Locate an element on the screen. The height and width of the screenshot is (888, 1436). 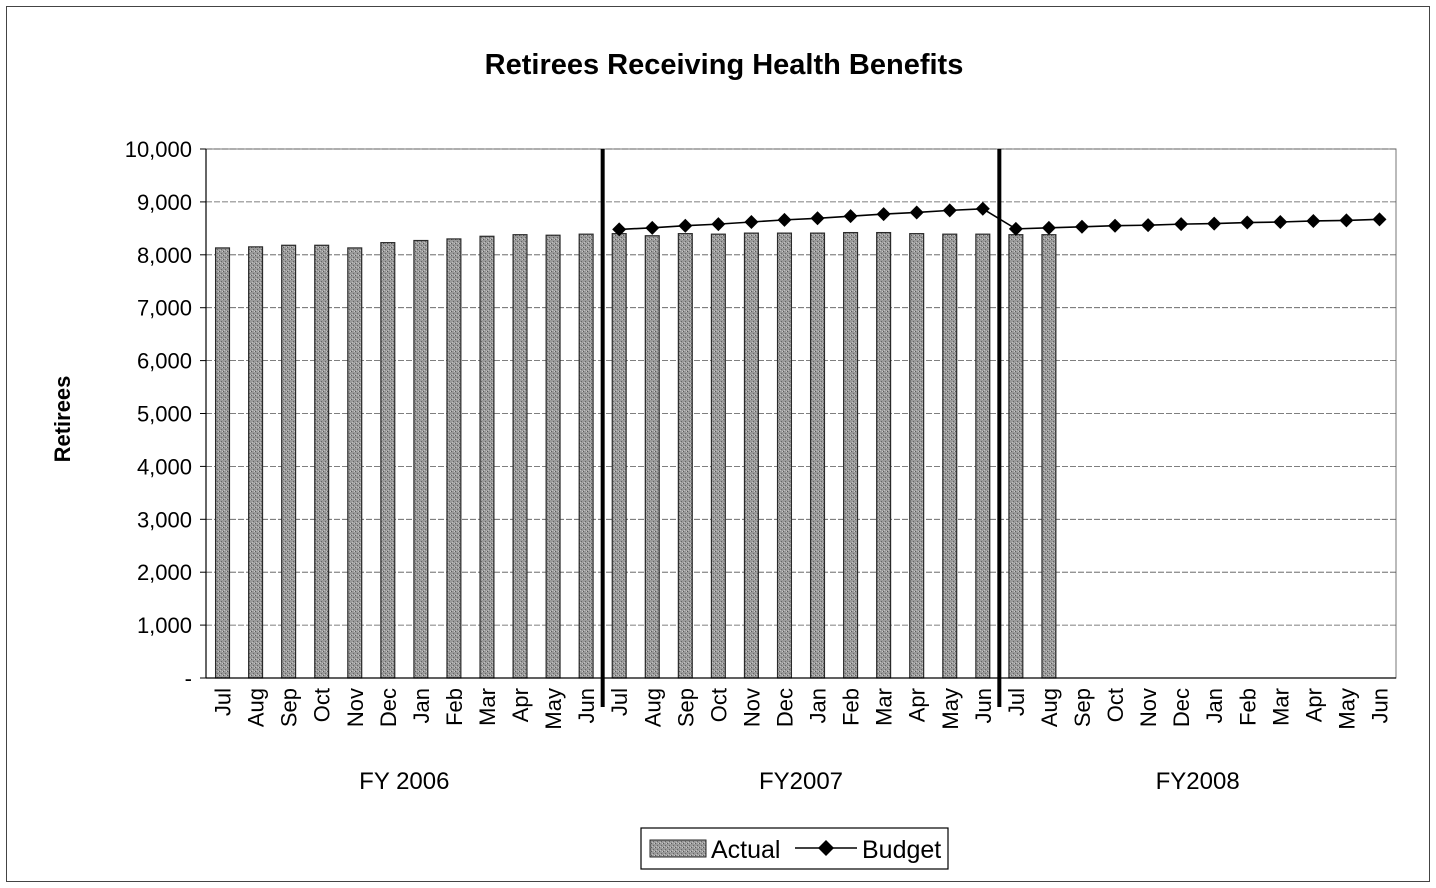
x-tick-label: Feb is located at coordinates (851, 707).